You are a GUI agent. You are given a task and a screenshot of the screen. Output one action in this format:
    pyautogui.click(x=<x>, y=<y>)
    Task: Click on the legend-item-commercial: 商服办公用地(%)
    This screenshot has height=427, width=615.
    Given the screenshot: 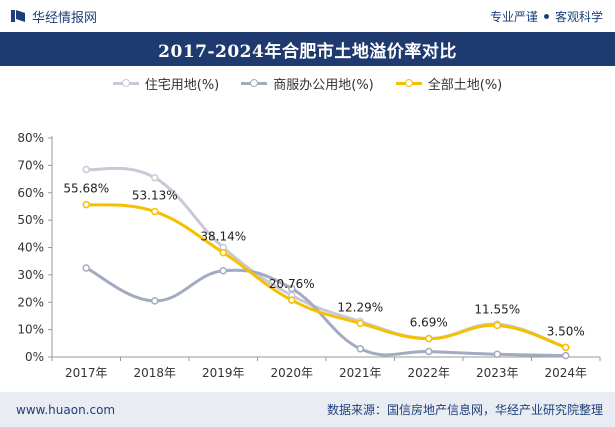 What is the action you would take?
    pyautogui.click(x=307, y=83)
    